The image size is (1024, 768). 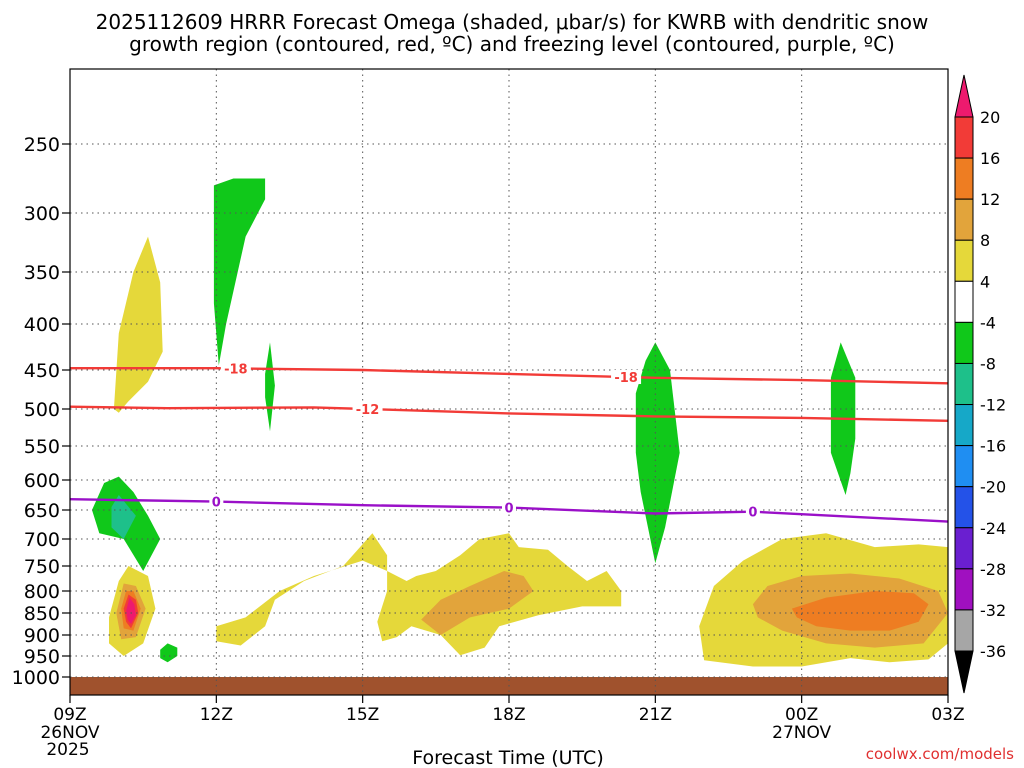 What do you see at coordinates (42, 447) in the screenshot?
I see `y-tick-label-550: 550` at bounding box center [42, 447].